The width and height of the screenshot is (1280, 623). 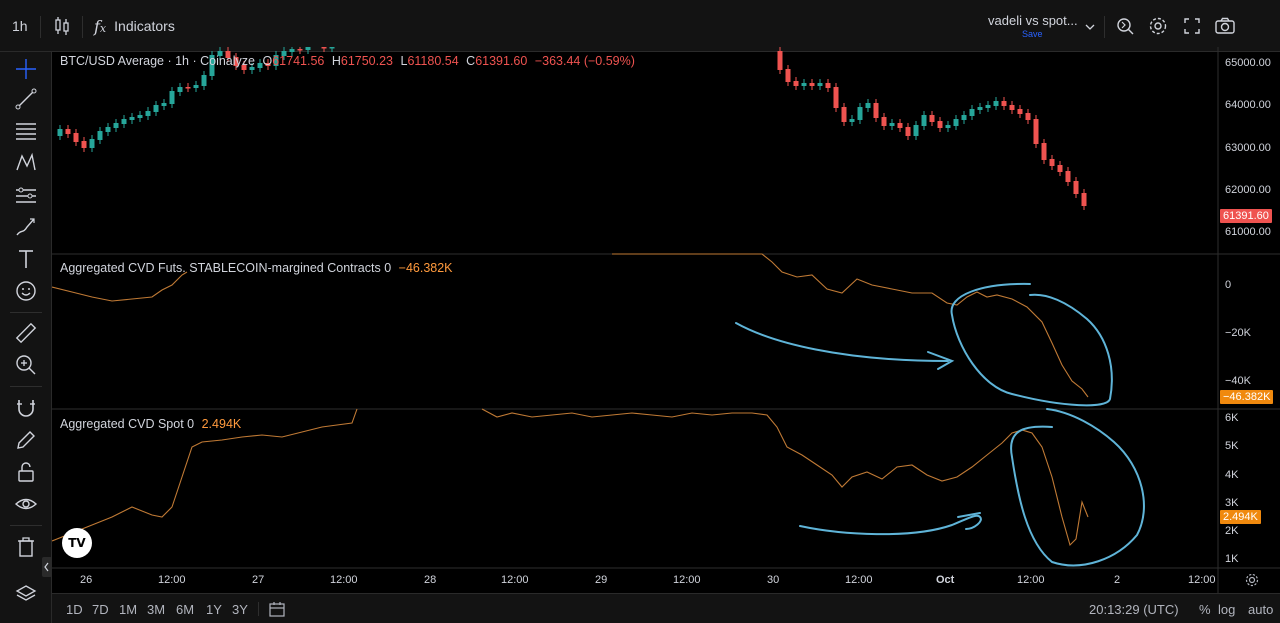 I want to click on pattern-icon, so click(x=26, y=163).